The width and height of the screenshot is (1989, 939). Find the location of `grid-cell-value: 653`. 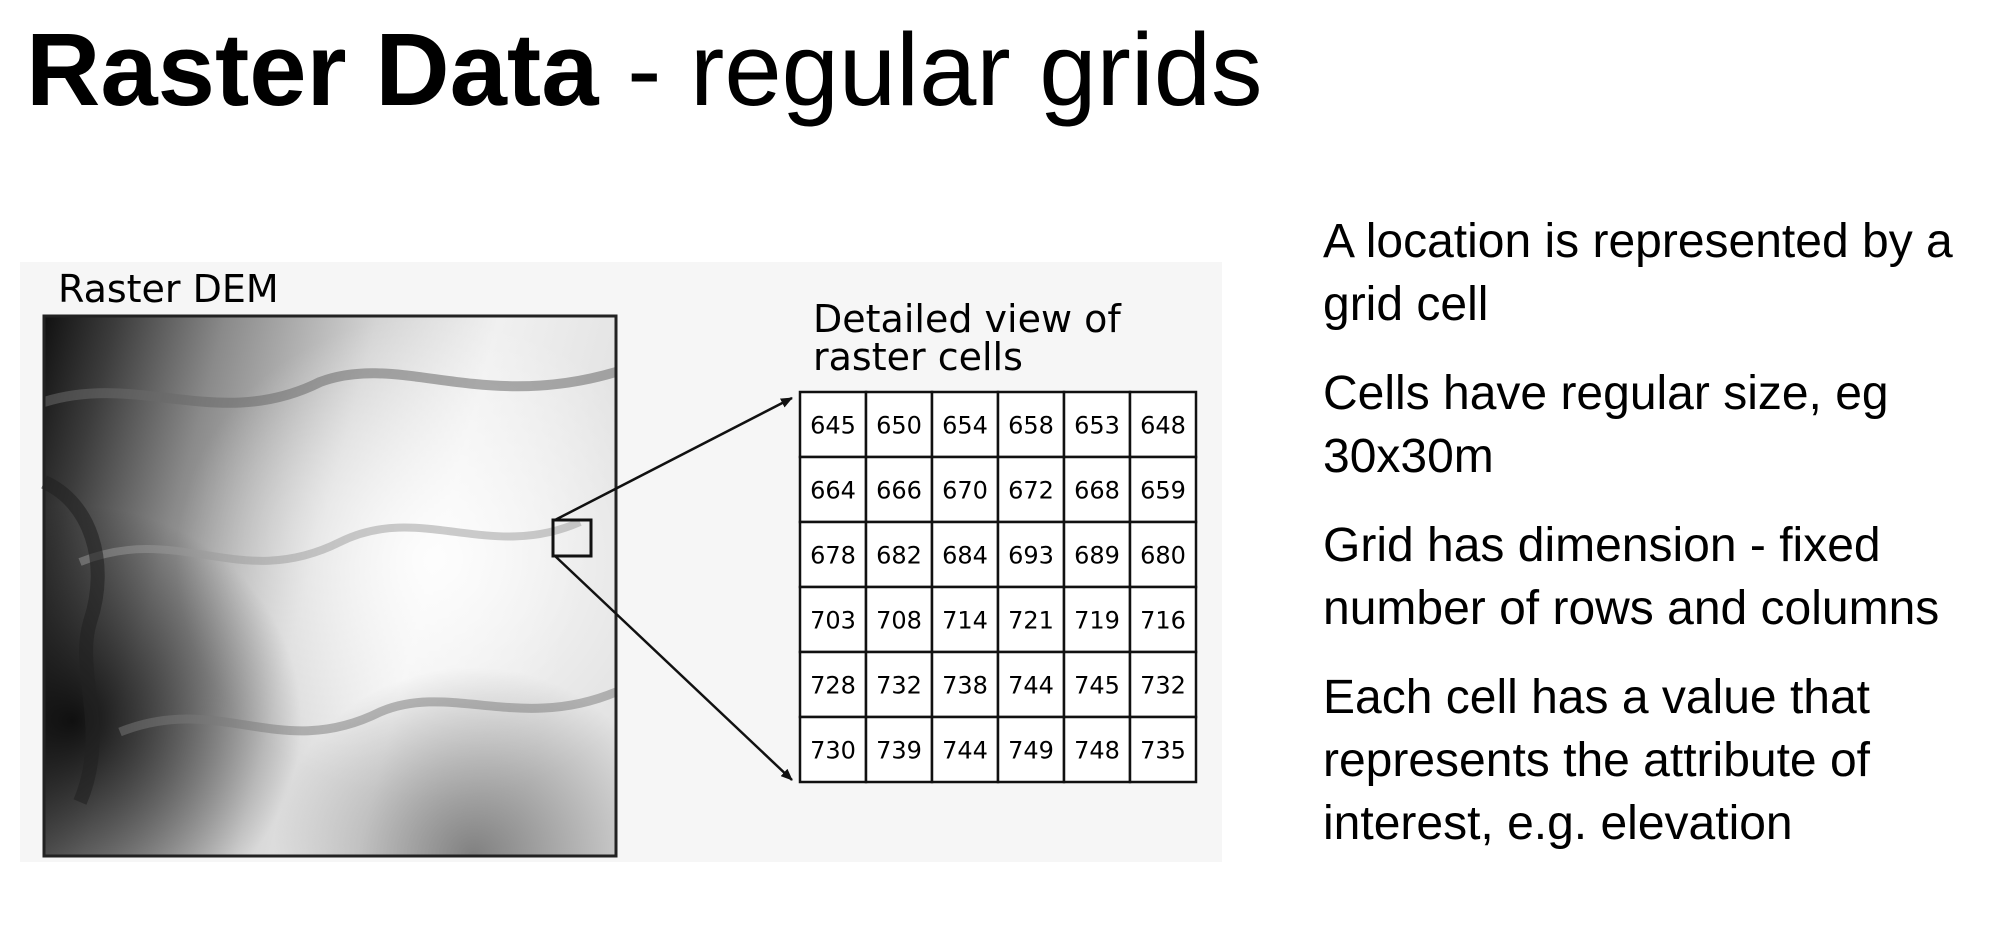

grid-cell-value: 653 is located at coordinates (1097, 426).